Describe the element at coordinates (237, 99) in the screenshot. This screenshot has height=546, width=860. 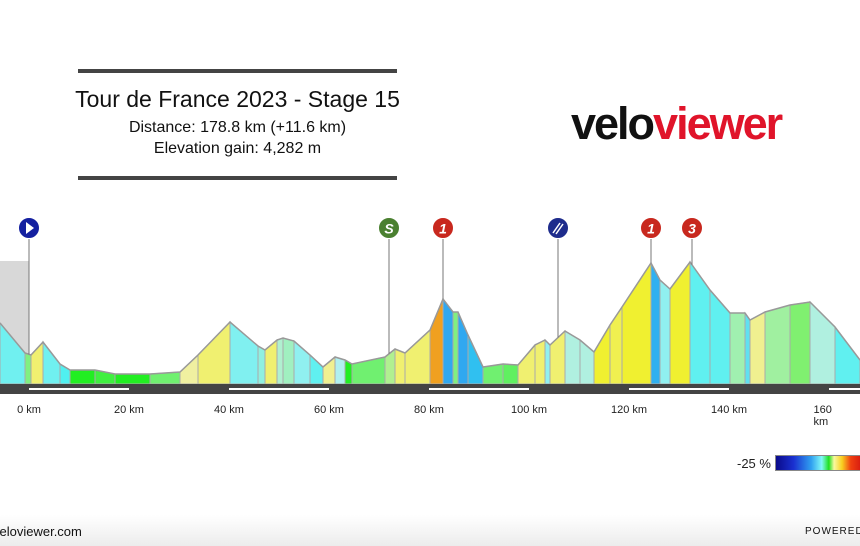
I see `stage-title: Tour de France 2023 - Stage 15` at that location.